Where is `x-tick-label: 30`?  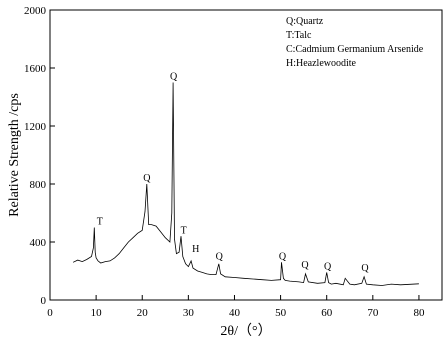
x-tick-label: 30 is located at coordinates (189, 313).